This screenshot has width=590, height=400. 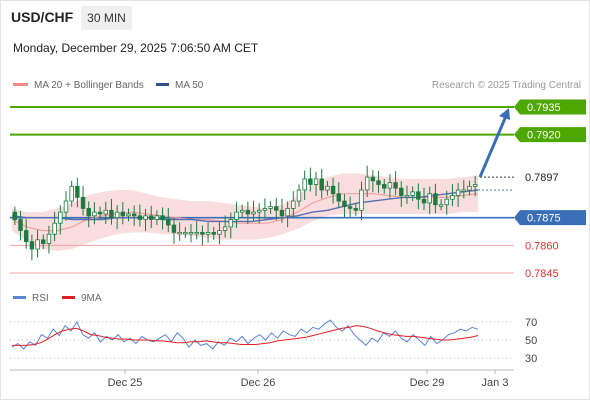 What do you see at coordinates (531, 341) in the screenshot?
I see `rsi-tick-label: 50` at bounding box center [531, 341].